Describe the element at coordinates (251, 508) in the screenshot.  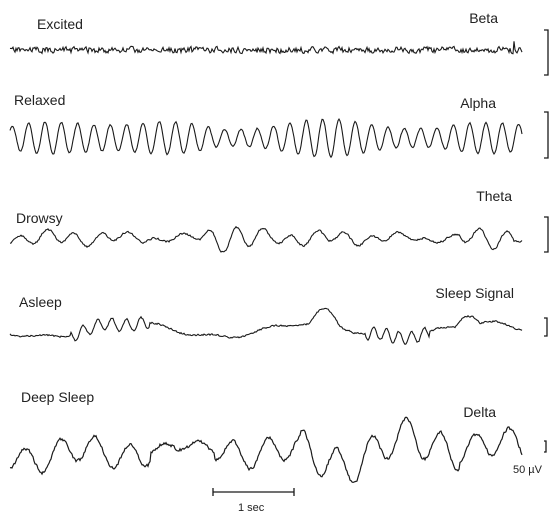
I see `time-scale-label: 1 sec` at that location.